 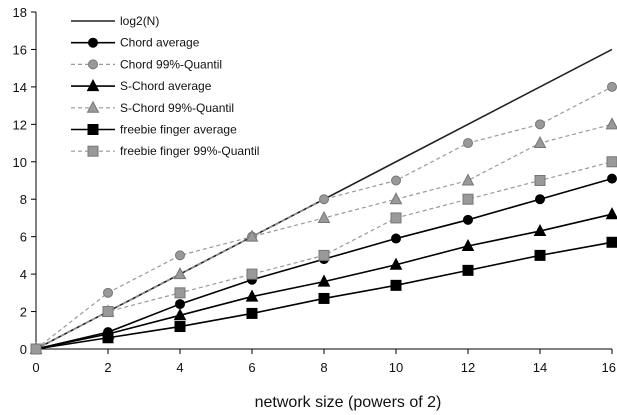 I want to click on legend-entry: freebie finger average, so click(x=154, y=130).